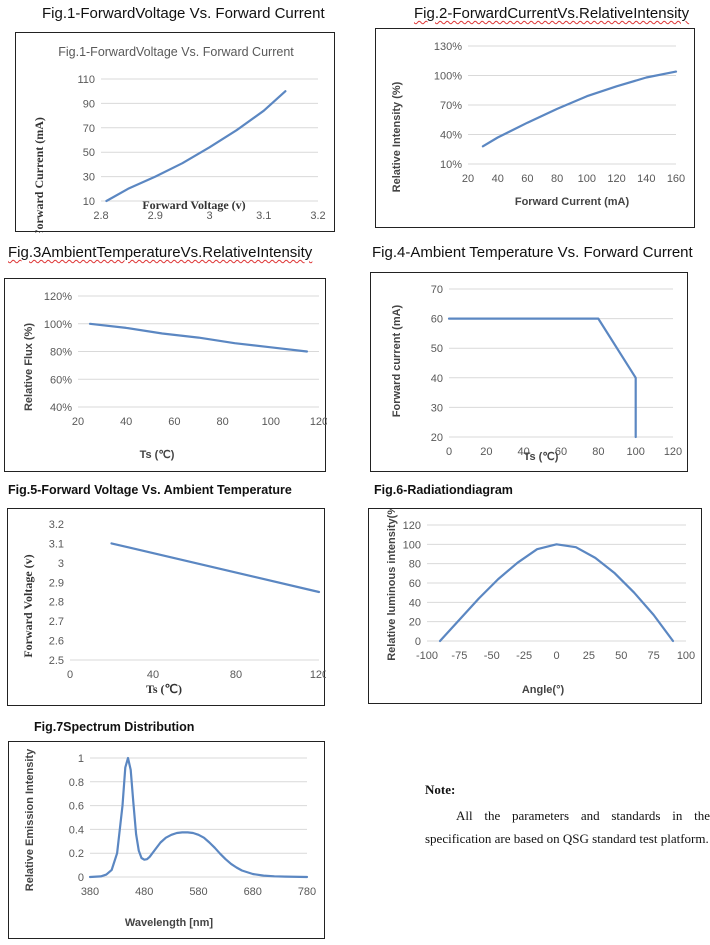 The height and width of the screenshot is (945, 710). Describe the element at coordinates (56, 642) in the screenshot. I see `y-tick-label: 2.6` at that location.